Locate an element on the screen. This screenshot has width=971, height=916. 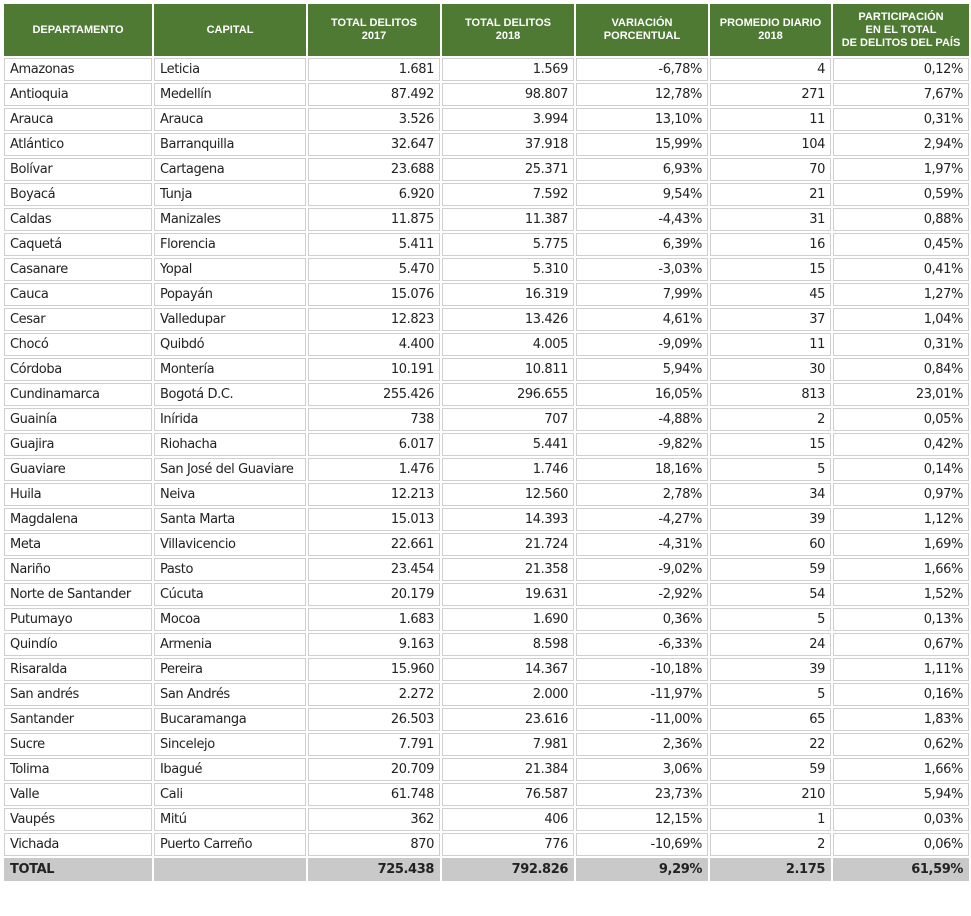
capital-cell: Pereira is located at coordinates (230, 669).